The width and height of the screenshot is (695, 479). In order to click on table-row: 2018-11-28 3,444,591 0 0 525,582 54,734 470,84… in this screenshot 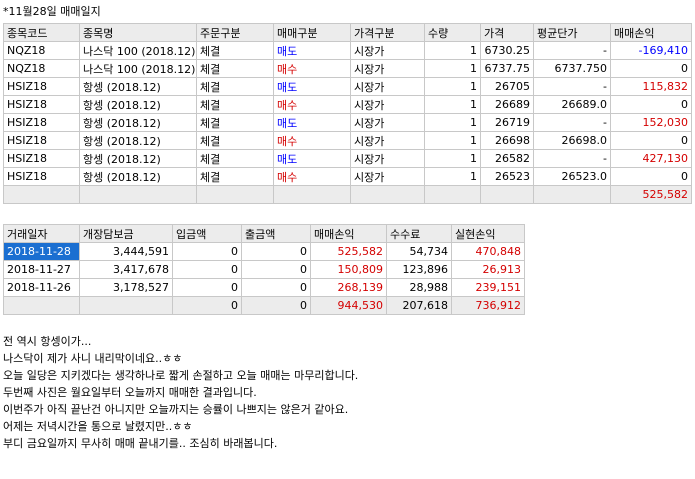, I will do `click(264, 251)`.